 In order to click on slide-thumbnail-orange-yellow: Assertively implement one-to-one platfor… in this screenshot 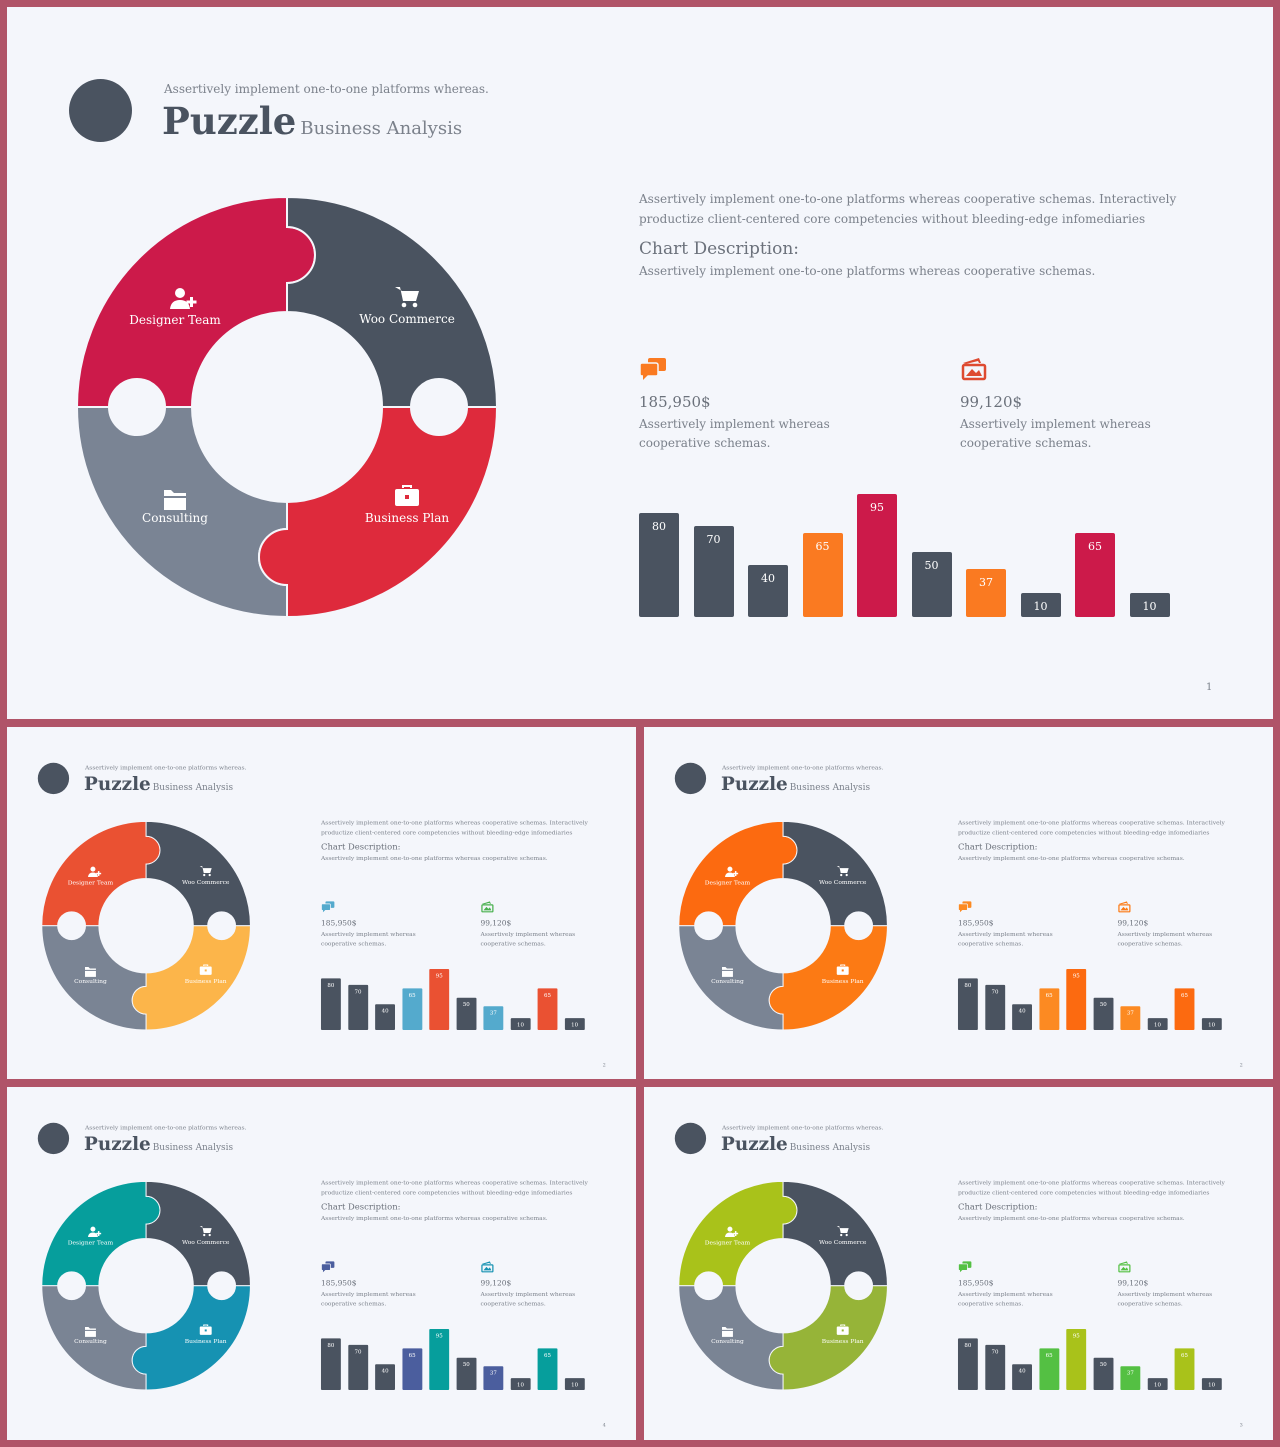, I will do `click(321, 903)`.